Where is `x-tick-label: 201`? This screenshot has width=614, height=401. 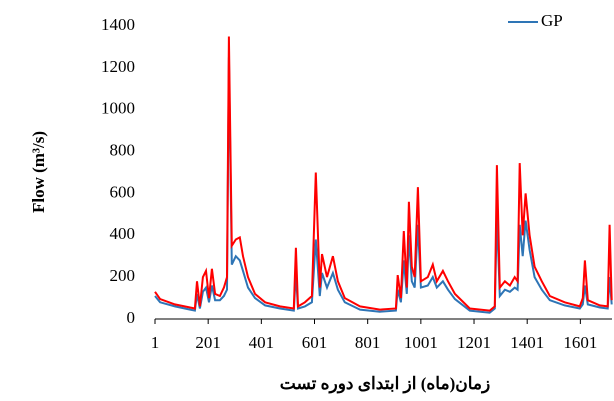 x-tick-label: 201 is located at coordinates (208, 342).